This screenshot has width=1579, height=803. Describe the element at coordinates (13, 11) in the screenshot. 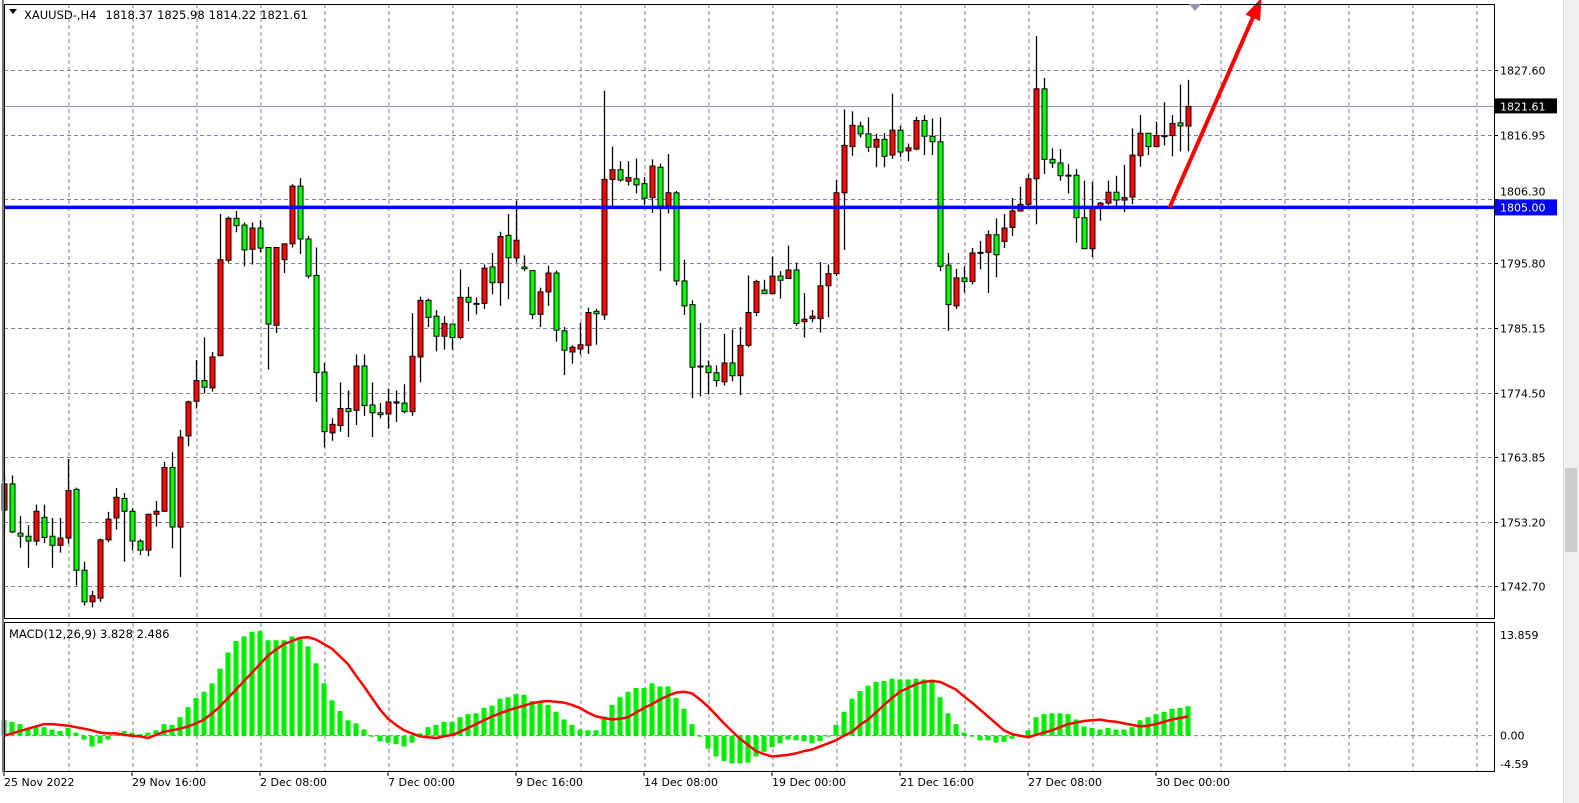

I see `triangle-down-icon` at that location.